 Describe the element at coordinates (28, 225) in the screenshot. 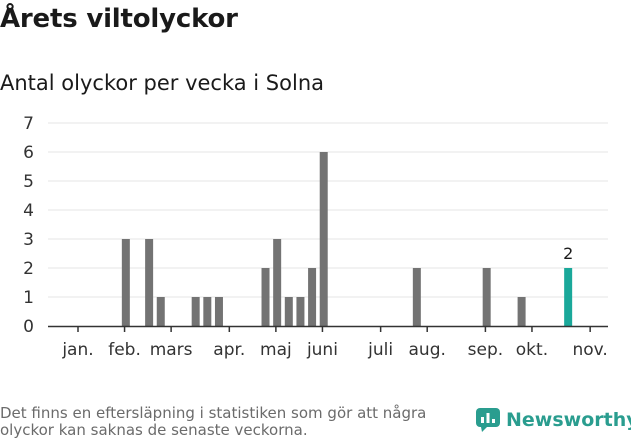

I see `y-axis-ticks: 0 1 2 3 4 5 6 7` at that location.